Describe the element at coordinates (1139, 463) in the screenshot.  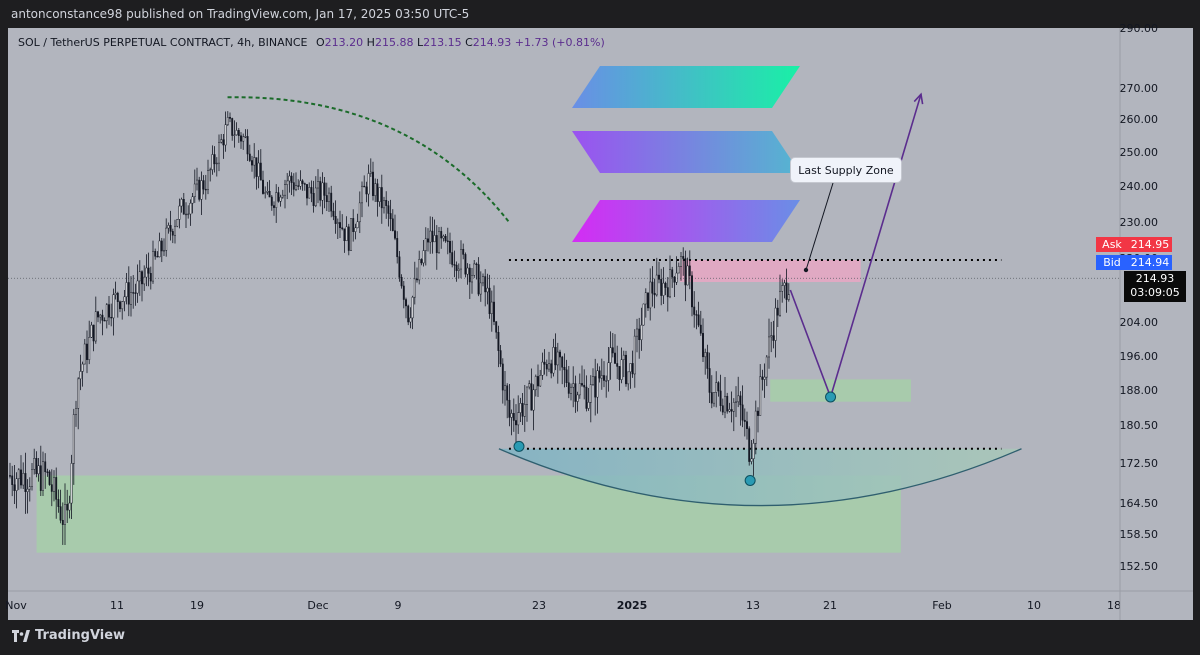
I see `y-tick-label: 172.50` at that location.